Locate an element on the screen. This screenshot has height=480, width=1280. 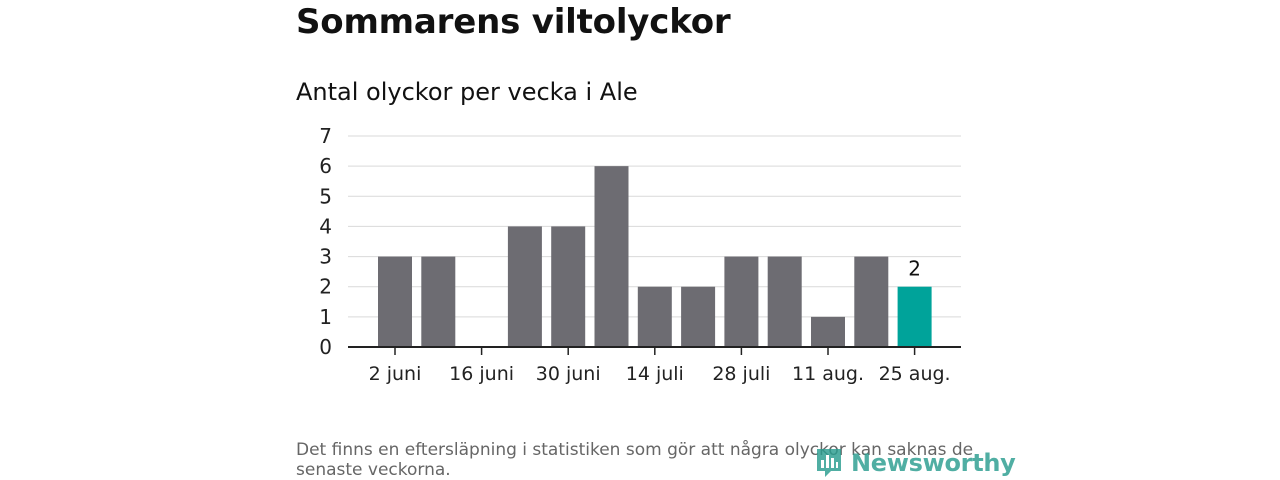
bar-highlighted is located at coordinates (914, 316).